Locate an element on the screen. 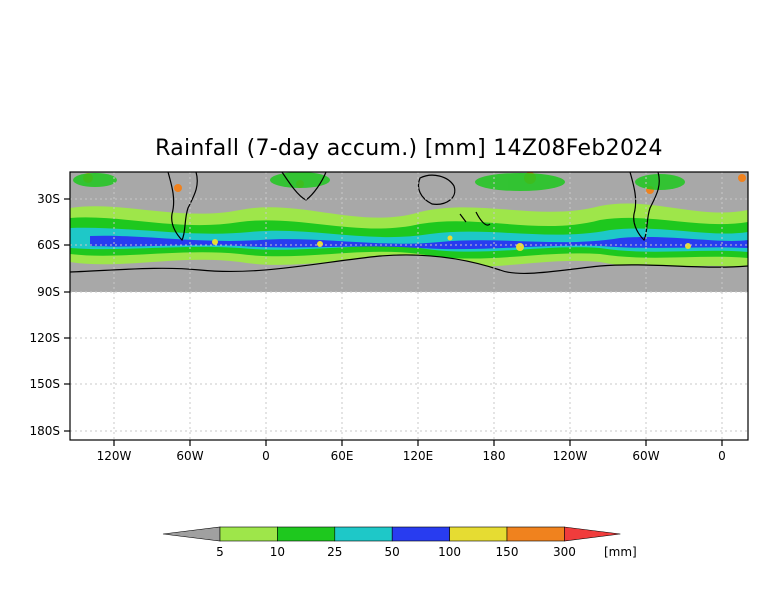 This screenshot has height=612, width=784. x-tick-label: 60E is located at coordinates (342, 456).